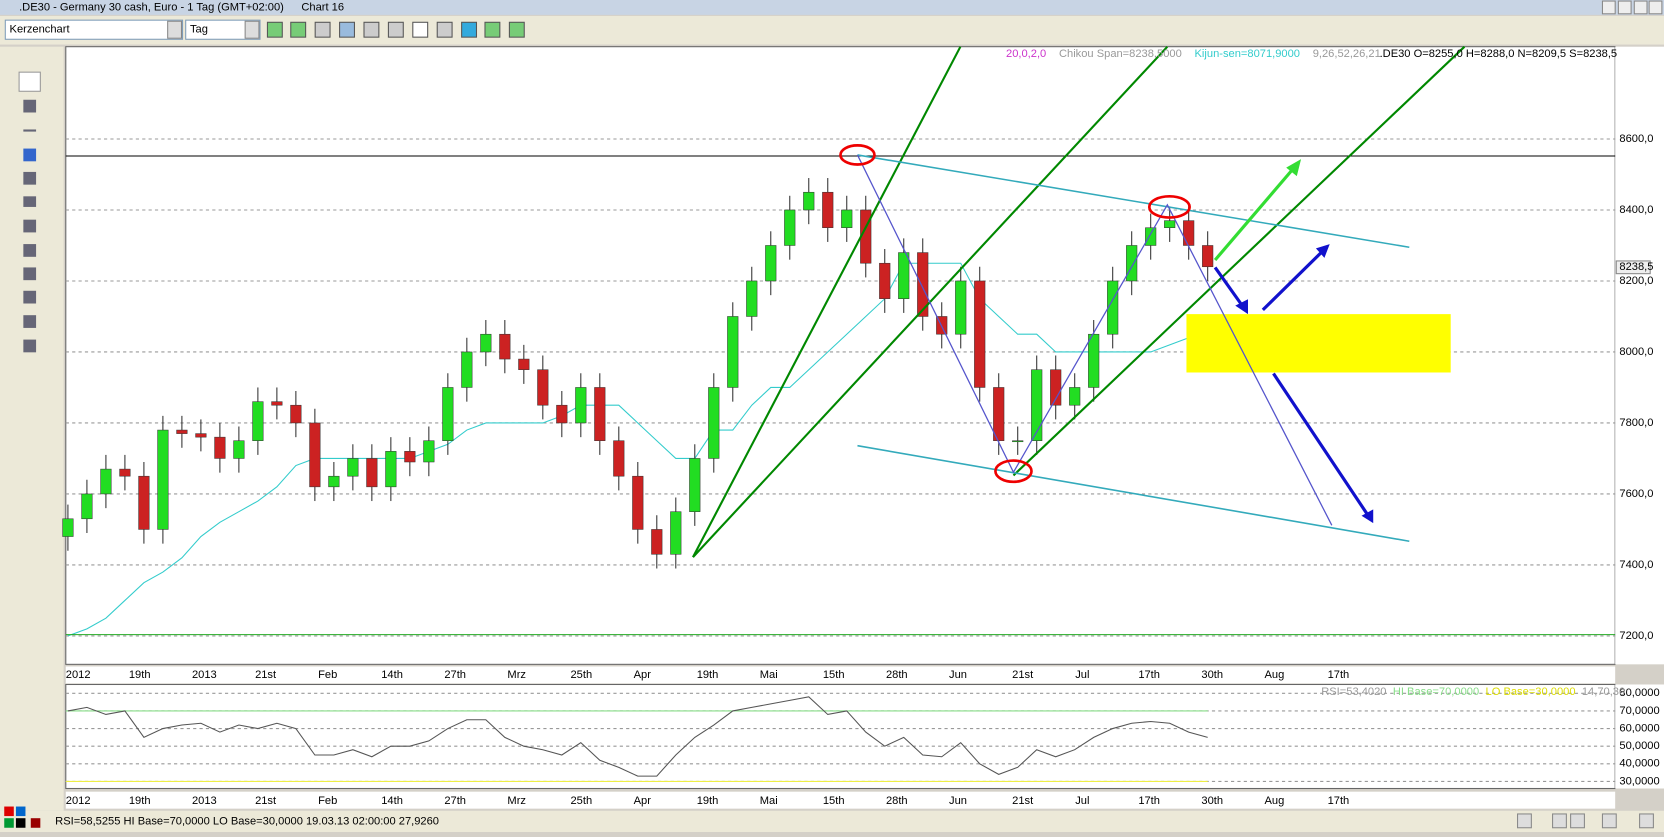 The height and width of the screenshot is (837, 1664). I want to click on y-tick-label: 50,0000, so click(1639, 746).